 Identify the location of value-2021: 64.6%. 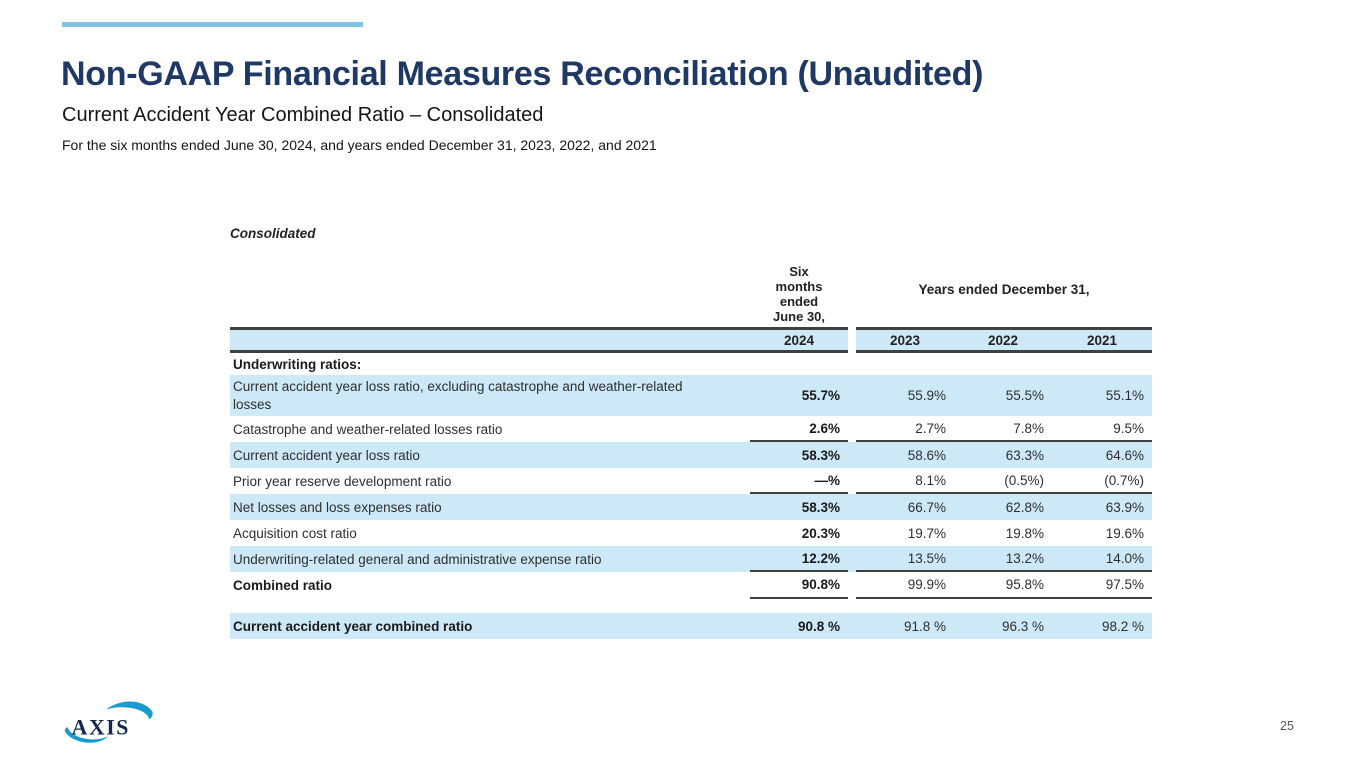
(1124, 455).